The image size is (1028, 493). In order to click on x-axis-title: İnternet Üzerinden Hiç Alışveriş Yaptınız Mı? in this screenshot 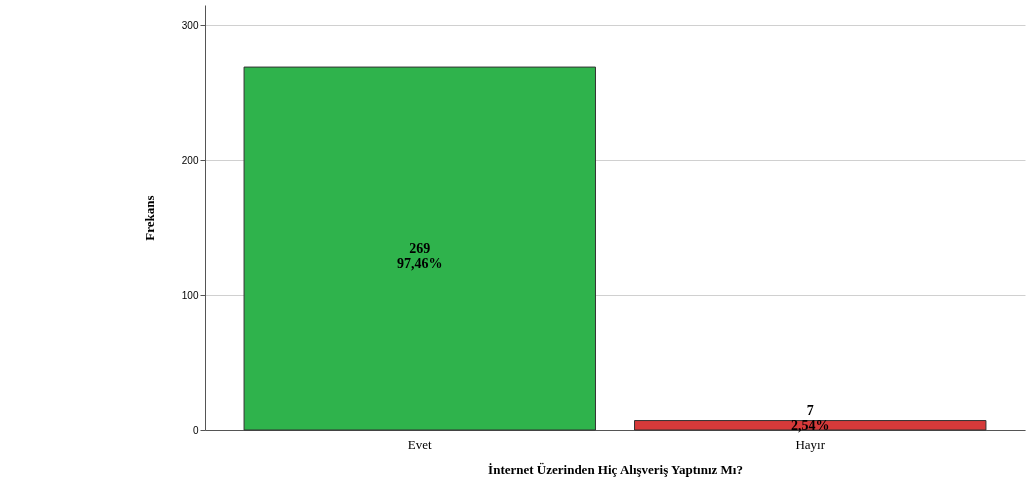, I will do `click(615, 469)`.